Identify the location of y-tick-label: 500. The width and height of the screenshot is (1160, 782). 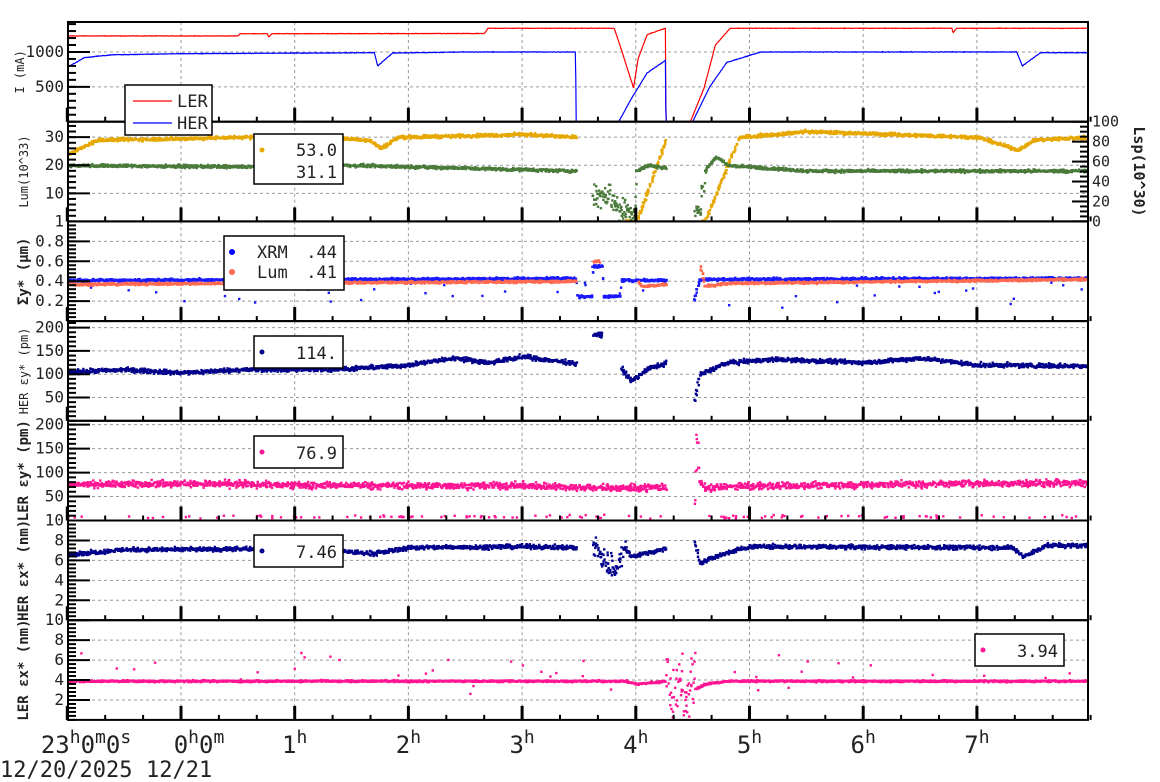
(49, 86).